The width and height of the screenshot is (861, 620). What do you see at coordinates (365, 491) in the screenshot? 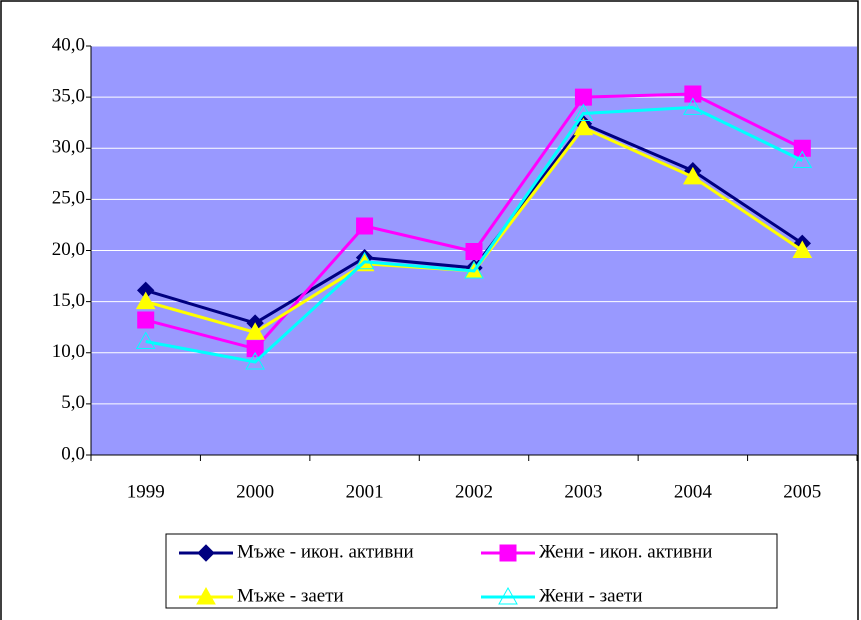
I see `x-tick-label: 2001` at bounding box center [365, 491].